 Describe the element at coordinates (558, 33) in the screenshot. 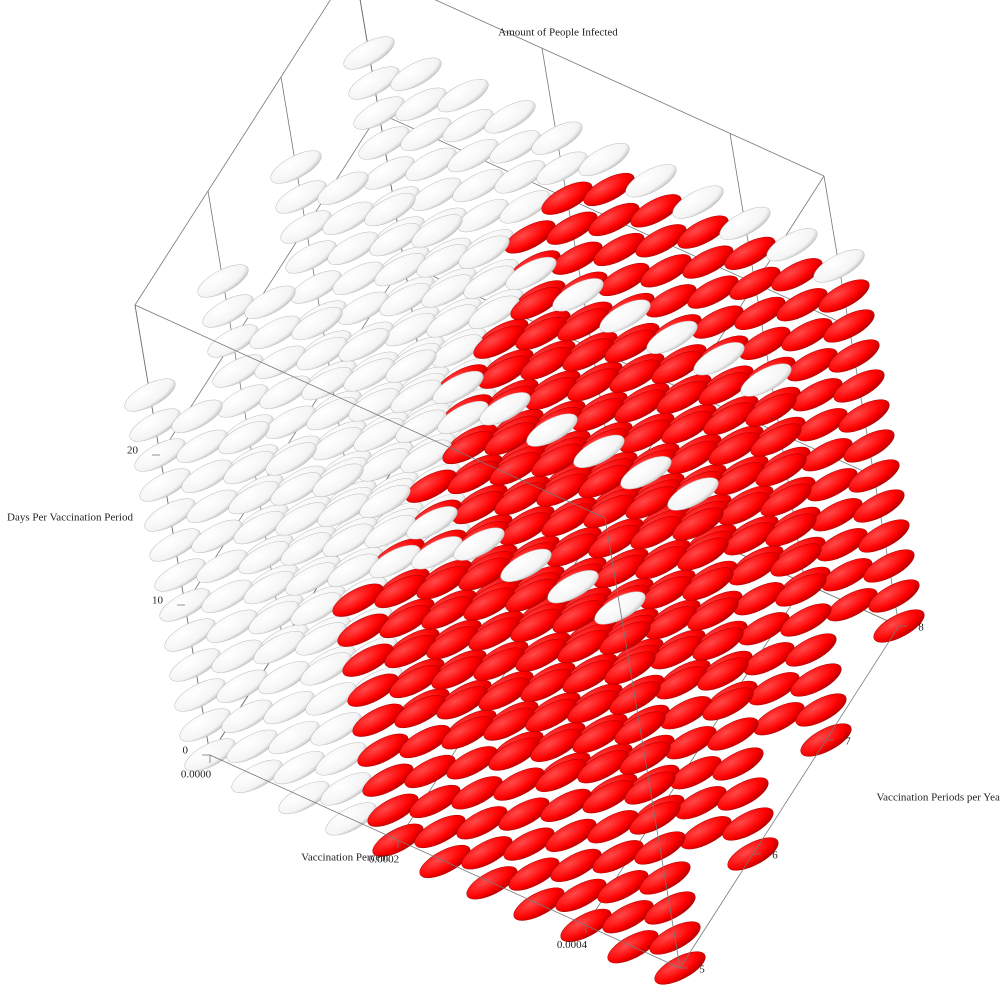

I see `chart-title: Amount of People Infected` at that location.